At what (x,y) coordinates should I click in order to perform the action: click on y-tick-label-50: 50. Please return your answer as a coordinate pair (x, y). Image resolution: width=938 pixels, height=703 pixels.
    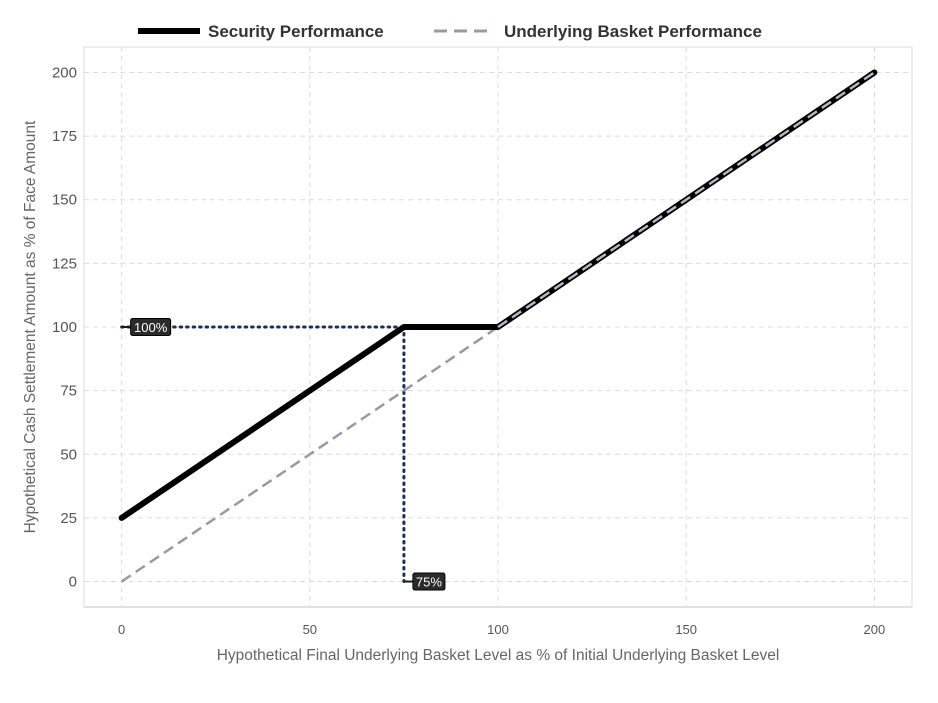
    Looking at the image, I should click on (68, 454).